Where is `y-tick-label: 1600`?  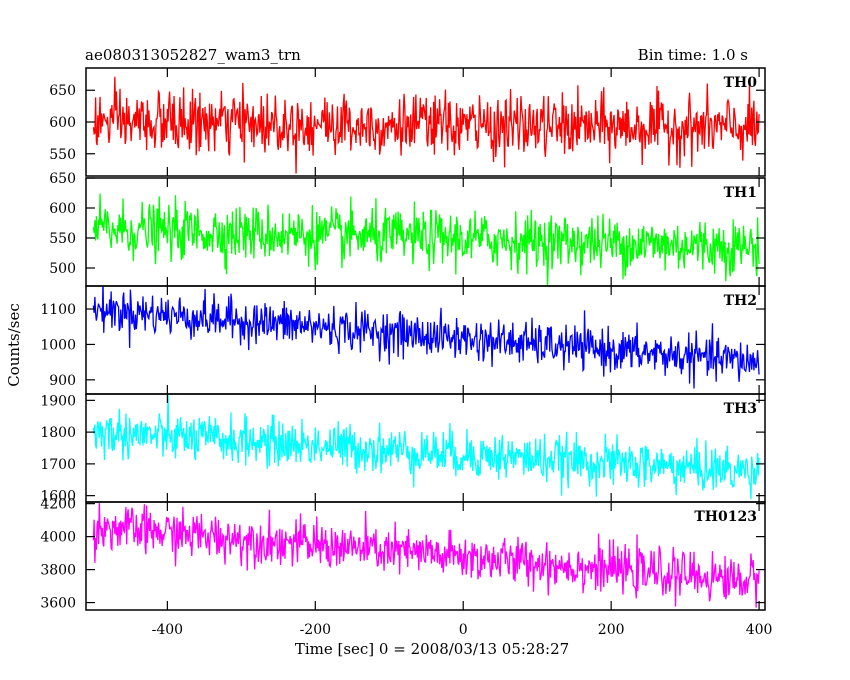 y-tick-label: 1600 is located at coordinates (58, 497).